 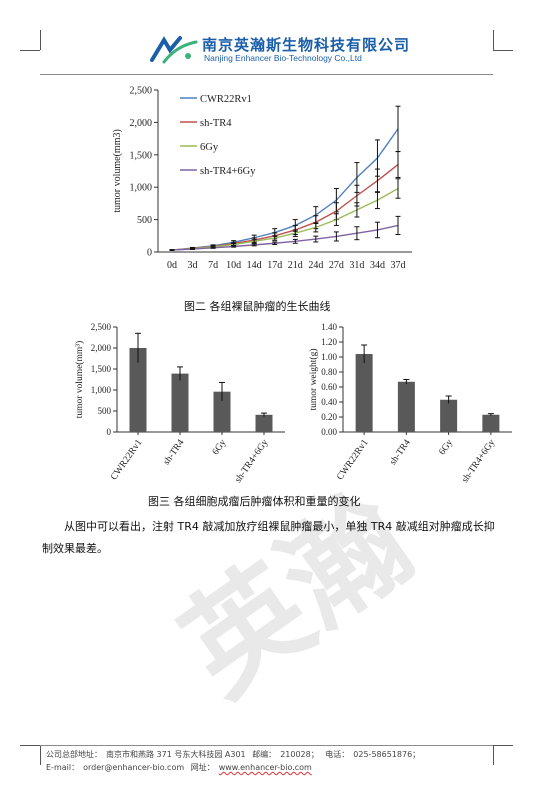 What do you see at coordinates (266, 745) in the screenshot?
I see `footer-divider` at bounding box center [266, 745].